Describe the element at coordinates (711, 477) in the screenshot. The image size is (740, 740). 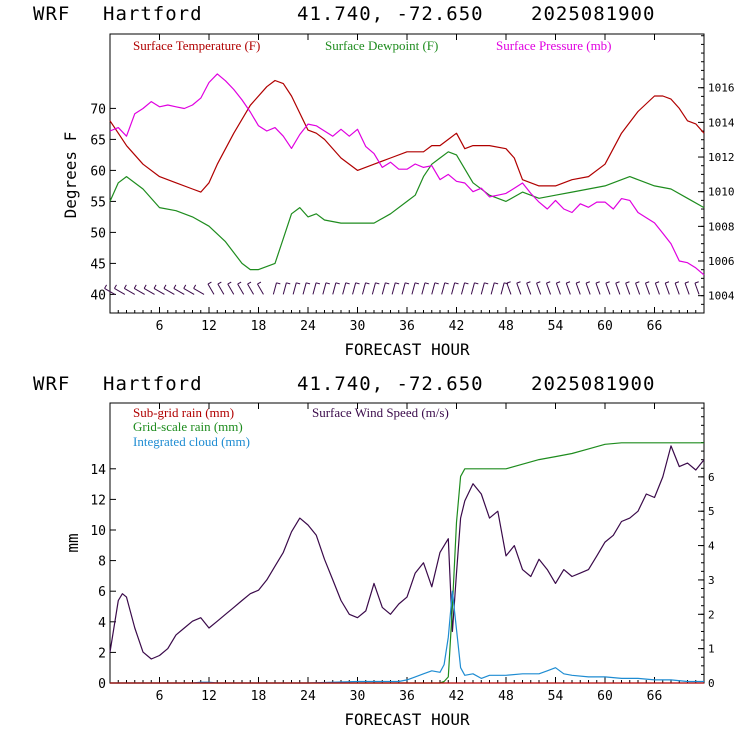
I see `bottom-y2-tick-label: 6` at that location.